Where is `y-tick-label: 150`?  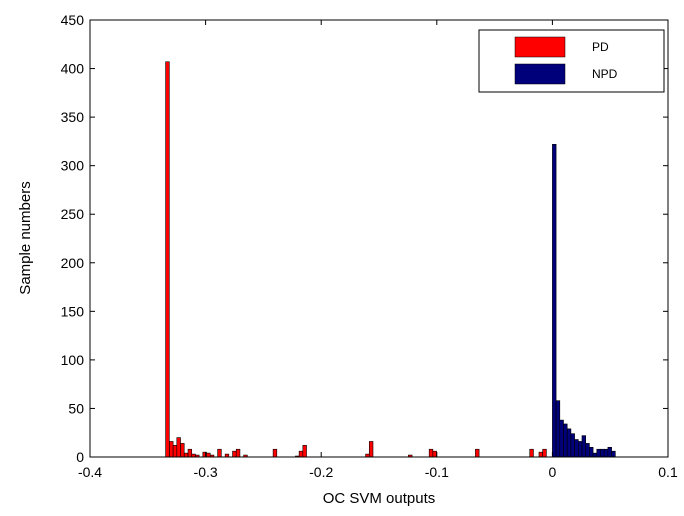
y-tick-label: 150 is located at coordinates (73, 311).